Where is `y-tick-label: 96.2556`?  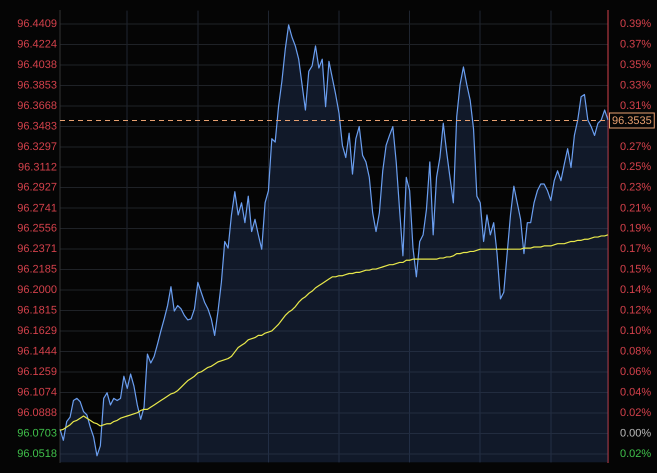 y-tick-label: 96.2556 is located at coordinates (37, 228).